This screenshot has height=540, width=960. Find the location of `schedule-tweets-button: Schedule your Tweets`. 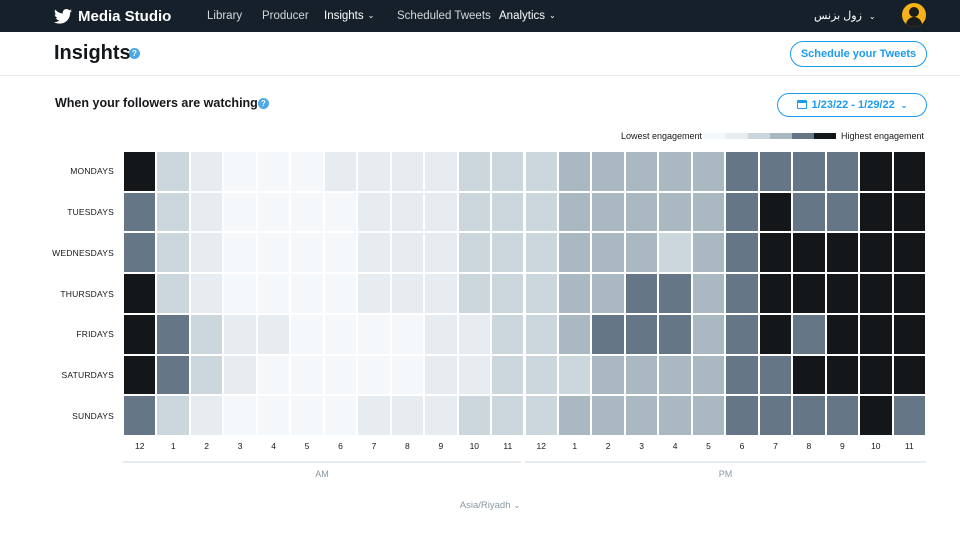

schedule-tweets-button: Schedule your Tweets is located at coordinates (858, 54).